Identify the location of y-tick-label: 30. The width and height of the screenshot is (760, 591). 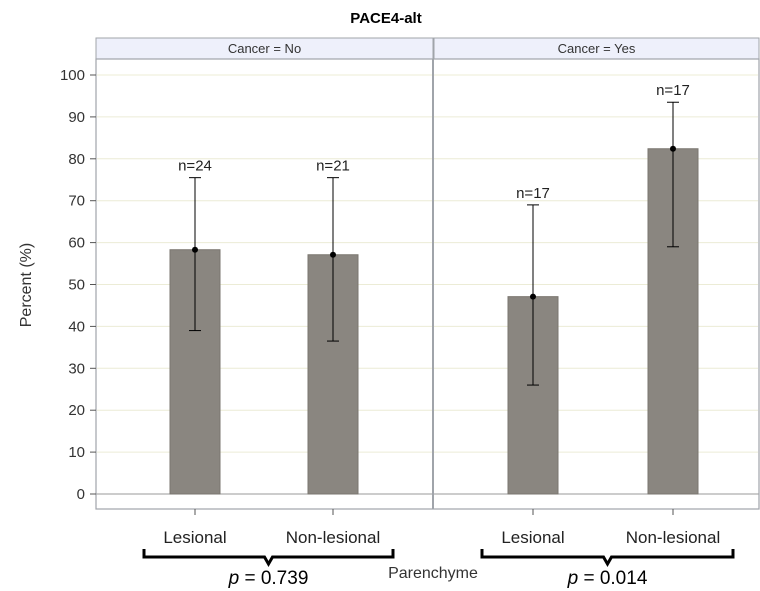
(76, 368).